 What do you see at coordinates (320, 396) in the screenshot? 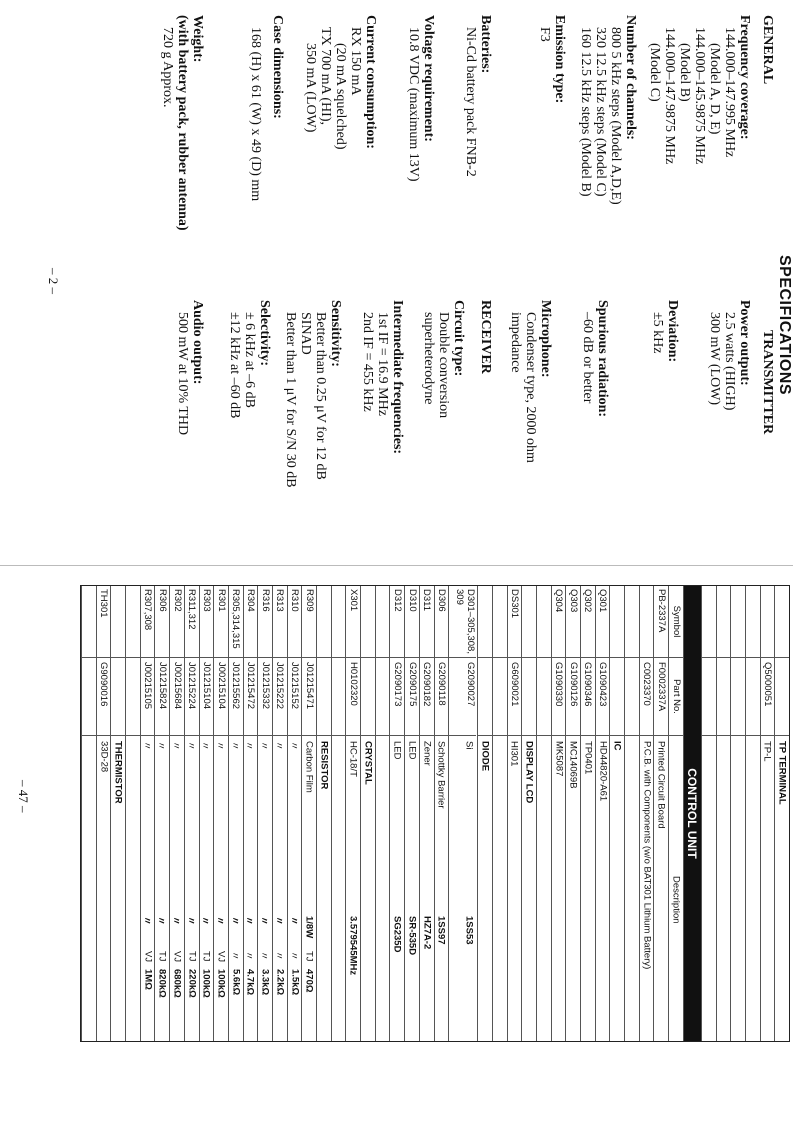
I see `spec-value: Better than 0.25 μV for 12 dB` at bounding box center [320, 396].